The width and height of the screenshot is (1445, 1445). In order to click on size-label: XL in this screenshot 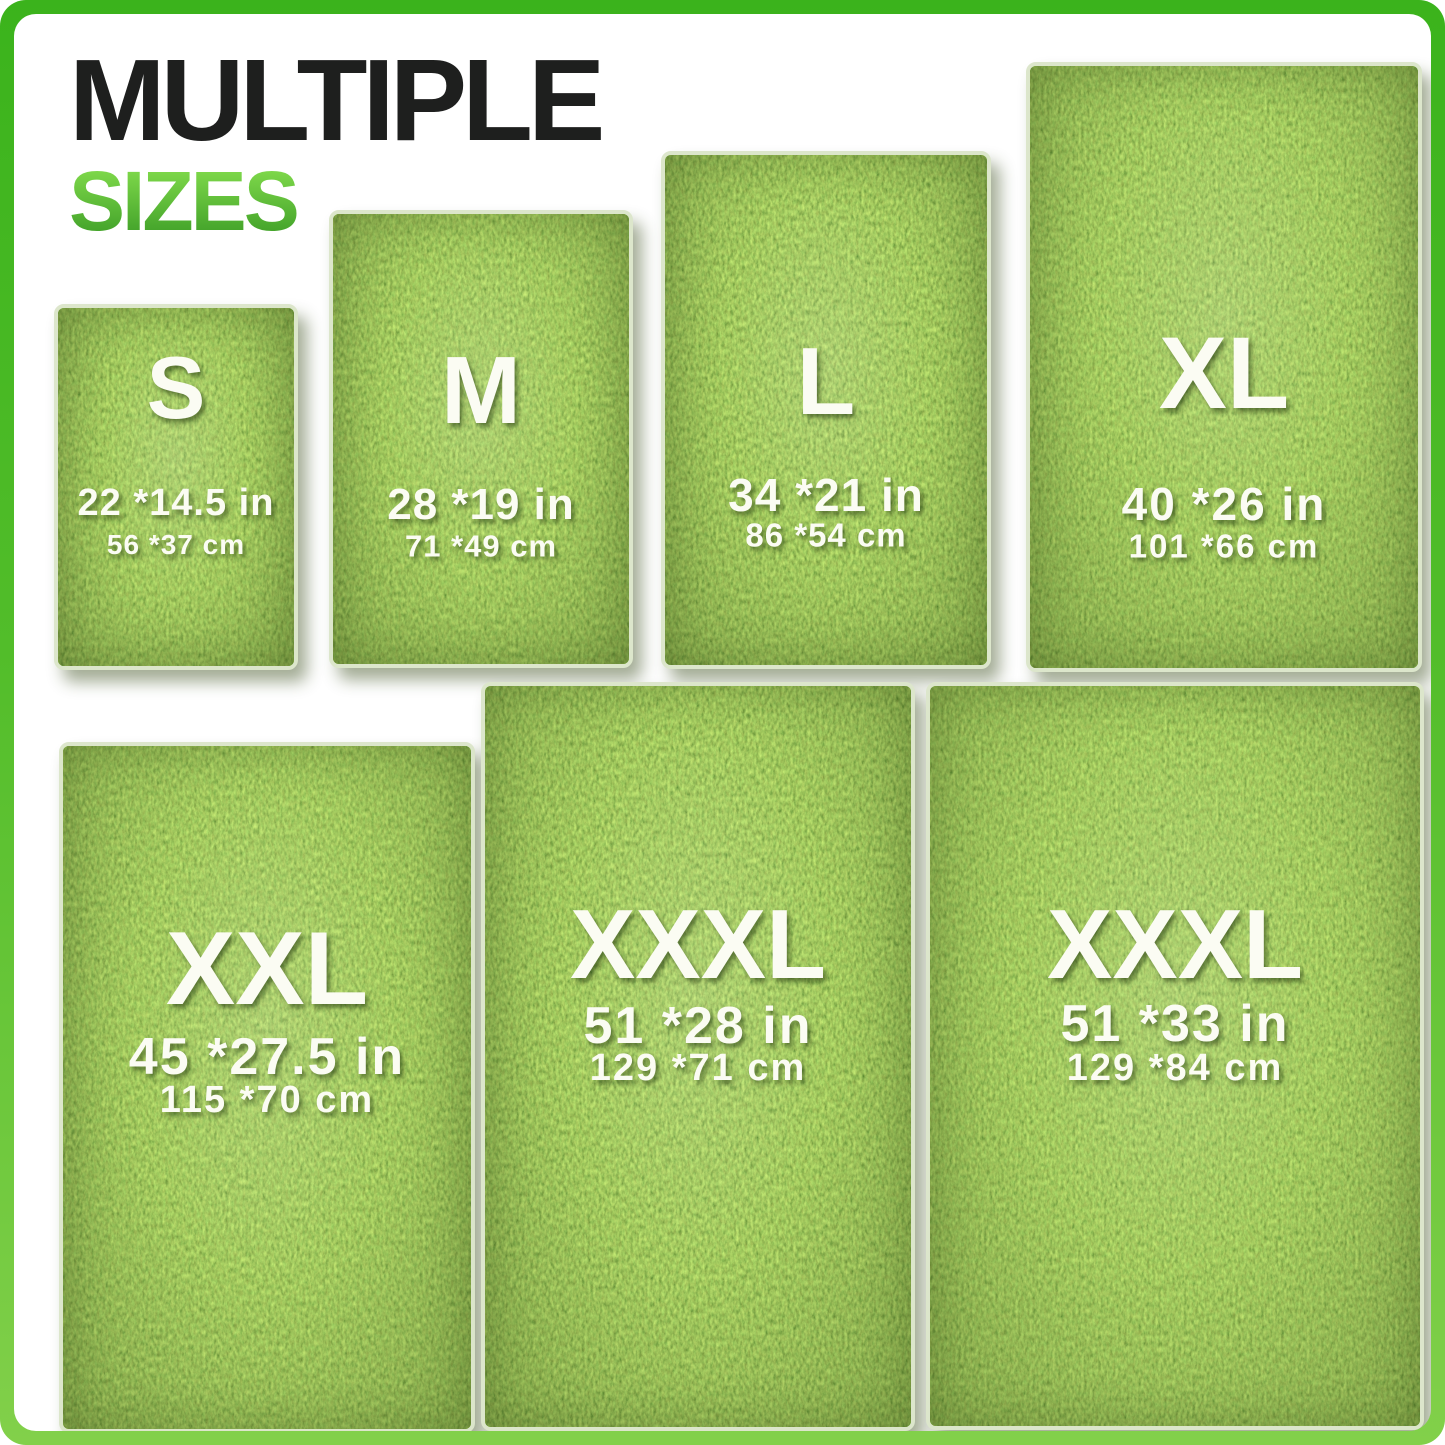, I will do `click(1224, 373)`.